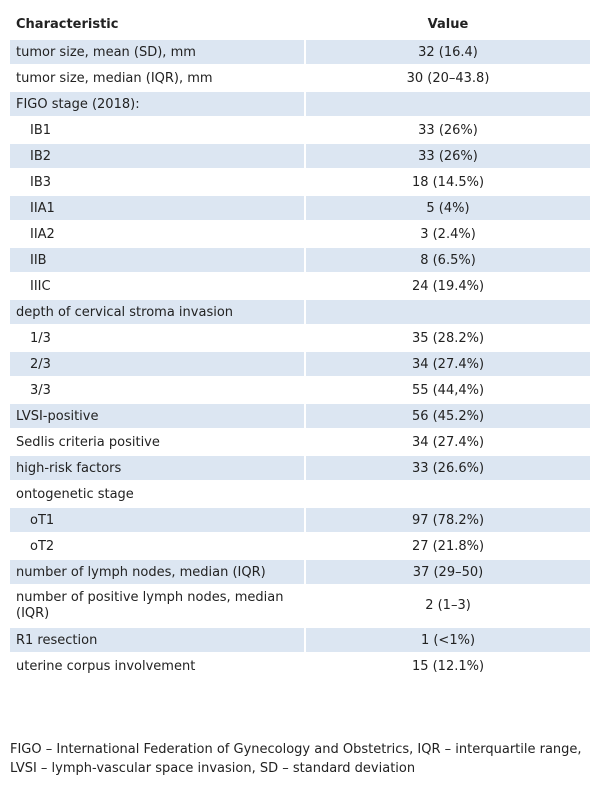 The width and height of the screenshot is (598, 800). What do you see at coordinates (157, 312) in the screenshot?
I see `label-cell: depth of cervical stroma invasion` at bounding box center [157, 312].